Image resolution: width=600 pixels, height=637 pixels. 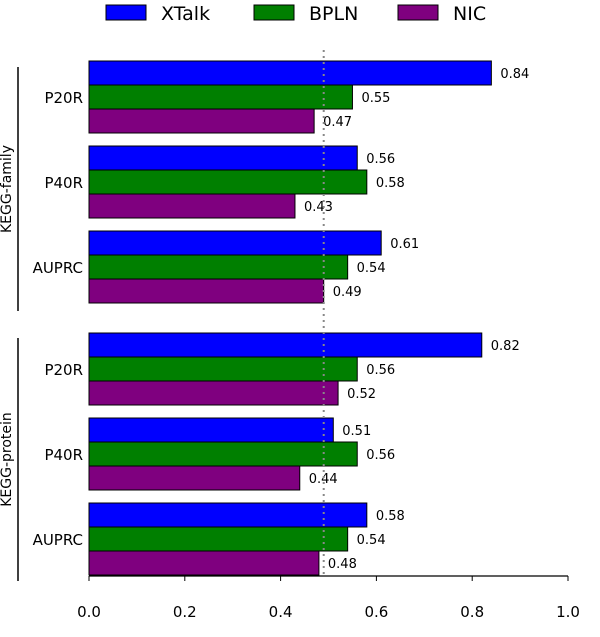 What do you see at coordinates (333, 14) in the screenshot?
I see `legend-label-bpln: BPLN` at bounding box center [333, 14].